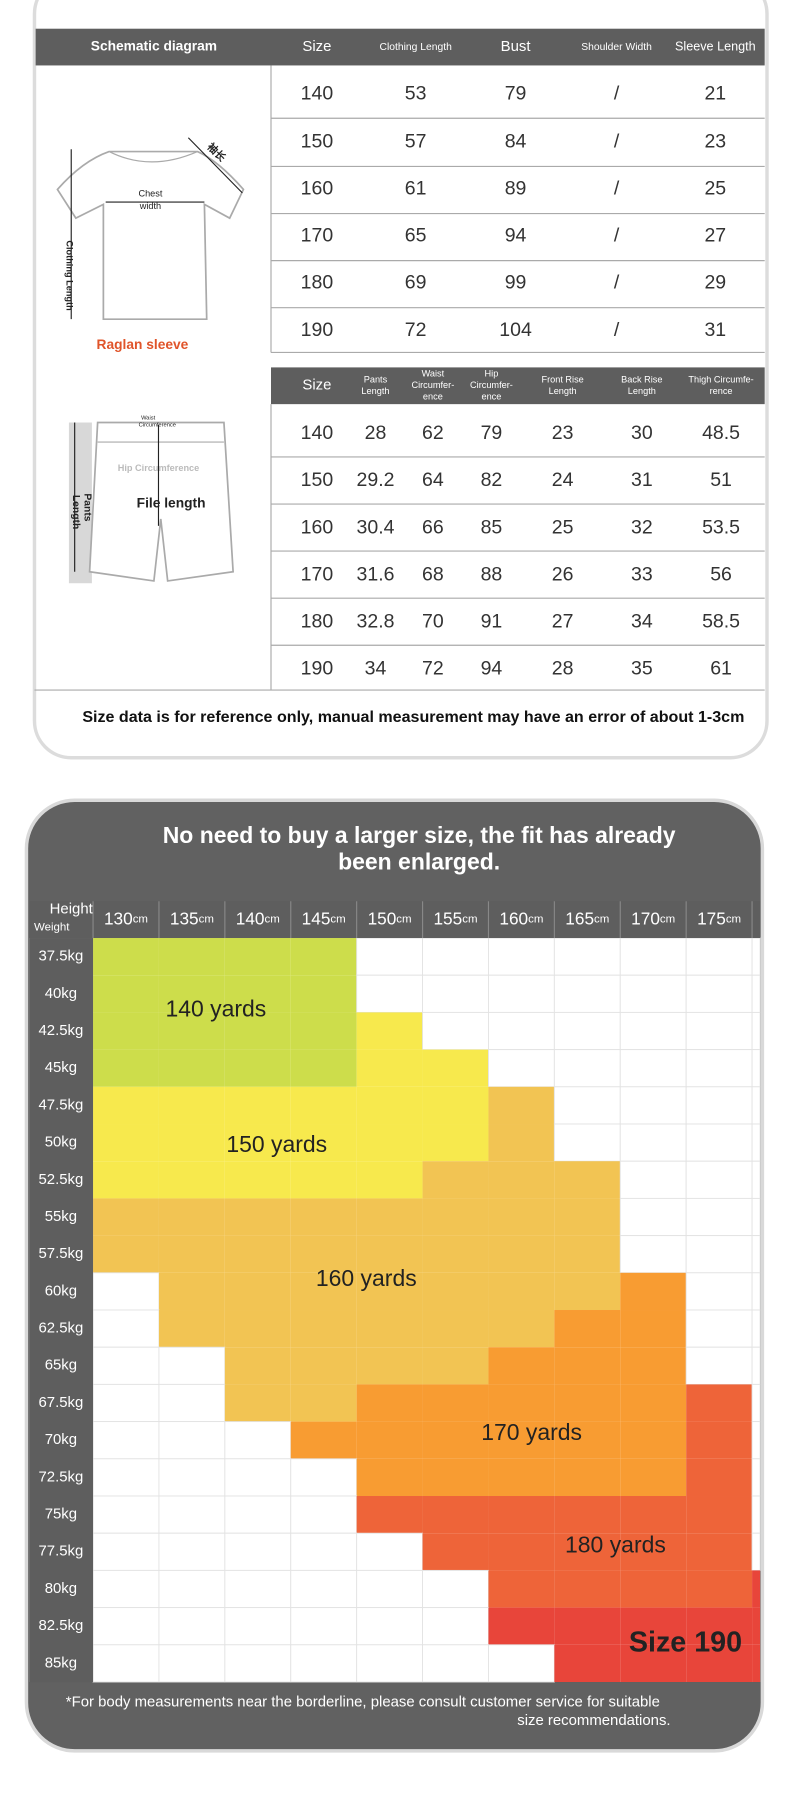  What do you see at coordinates (492, 621) in the screenshot?
I see `table-cell: 91` at bounding box center [492, 621].